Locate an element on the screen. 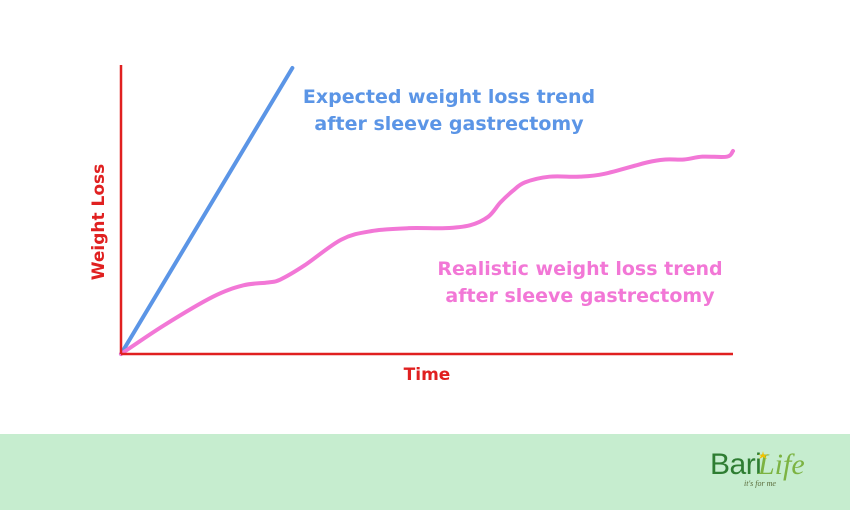 The image size is (850, 510). logo-life-text: Life is located at coordinates (781, 464).